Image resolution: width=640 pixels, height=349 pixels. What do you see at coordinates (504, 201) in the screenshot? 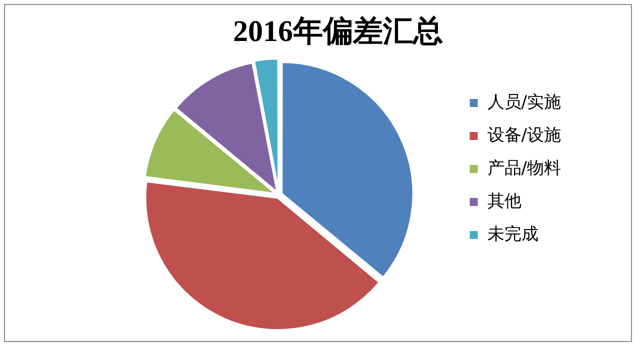
I see `legend-label: 其他` at bounding box center [504, 201].